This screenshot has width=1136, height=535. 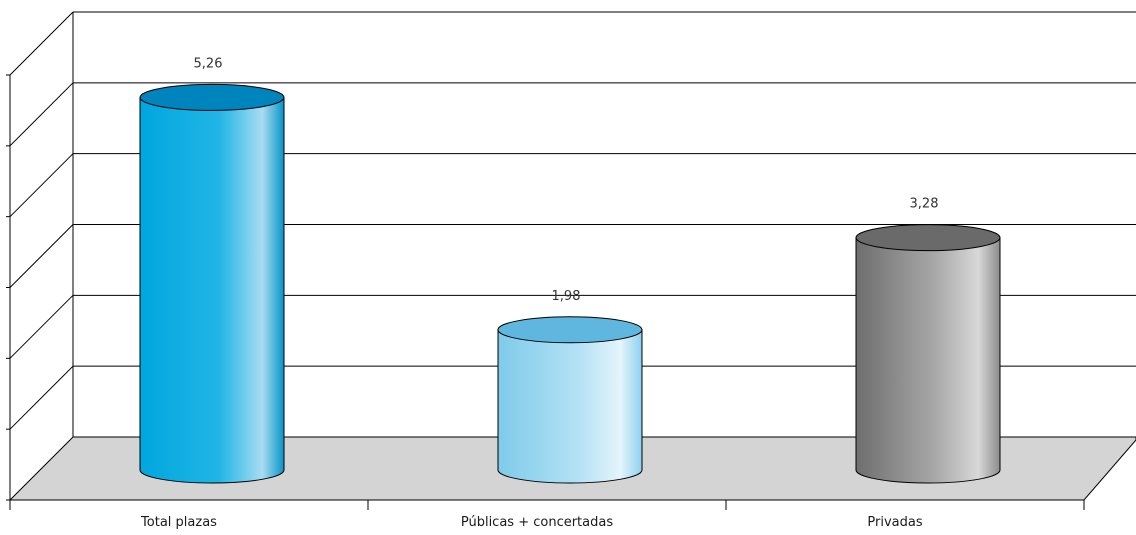 I want to click on data-label: 5,26, so click(x=208, y=63).